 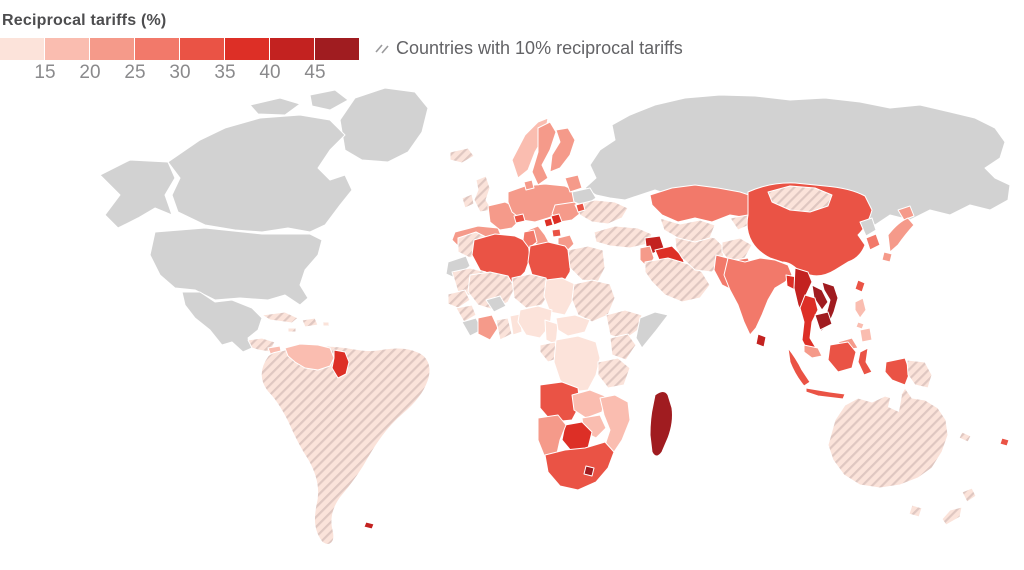 What do you see at coordinates (915, 511) in the screenshot?
I see `country-tasmania` at bounding box center [915, 511].